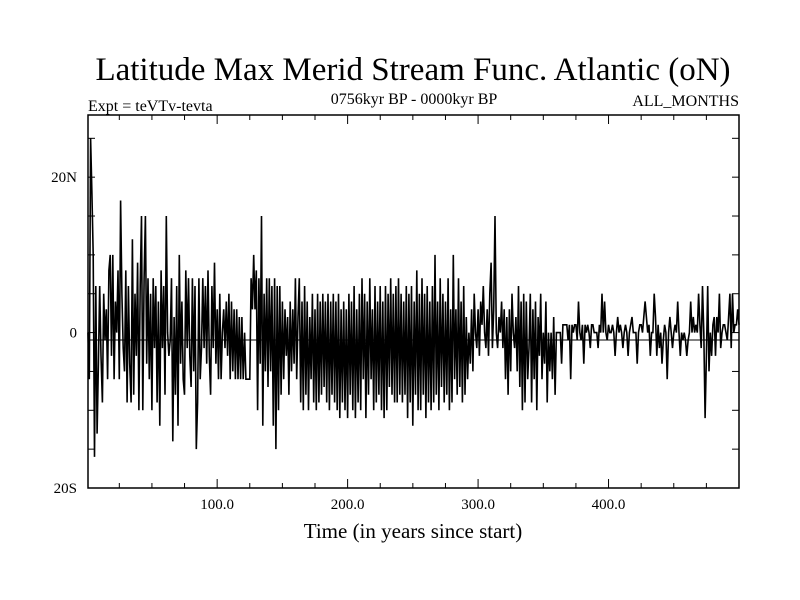  What do you see at coordinates (150, 106) in the screenshot?
I see `experiment-label: Expt = teVTv-tevta` at bounding box center [150, 106].